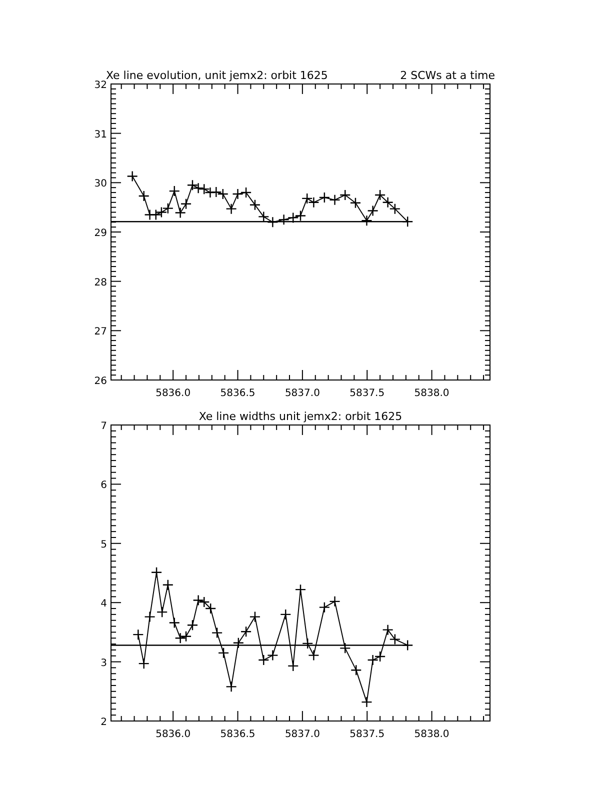 Image resolution: width=612 pixels, height=792 pixels. What do you see at coordinates (300, 416) in the screenshot?
I see `chart-title: Xe line widths unit jemx2: orbit 1625` at bounding box center [300, 416].